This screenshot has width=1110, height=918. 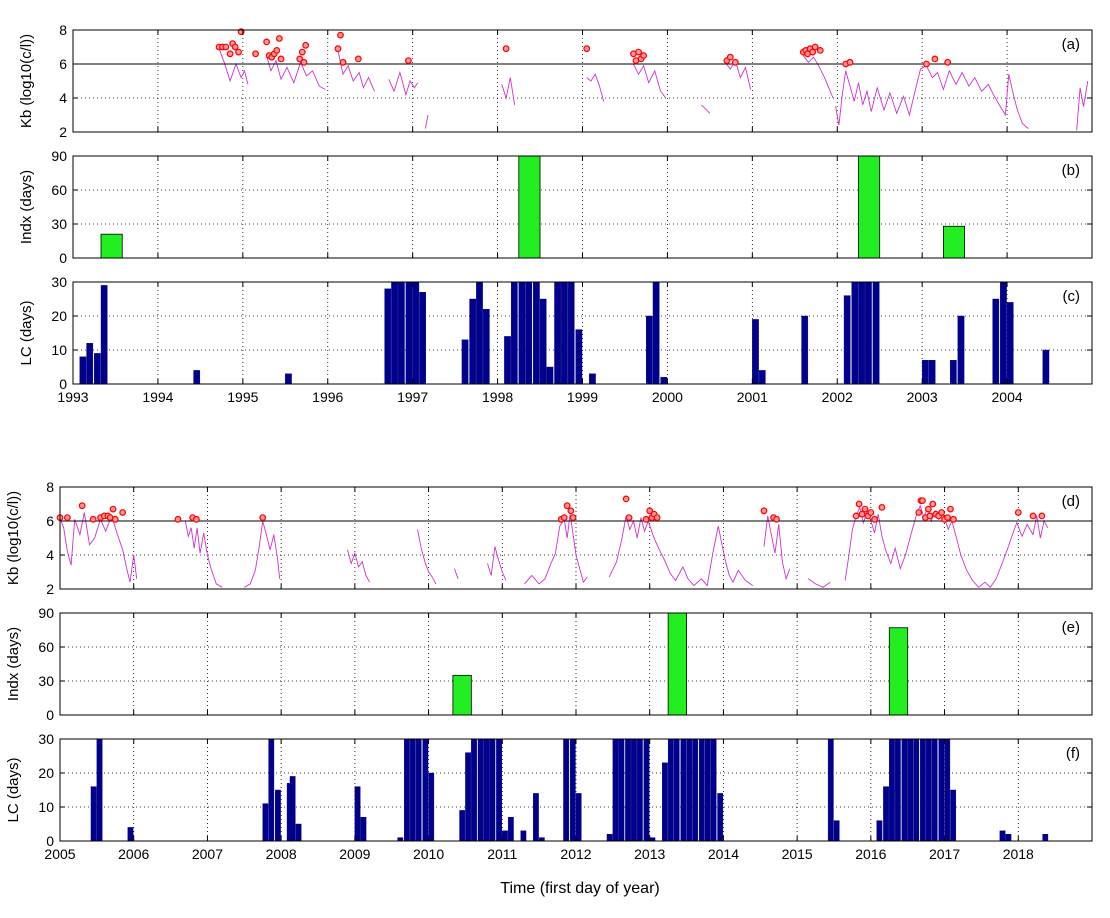 I want to click on y-axis-label: LC (days), so click(x=26, y=332).